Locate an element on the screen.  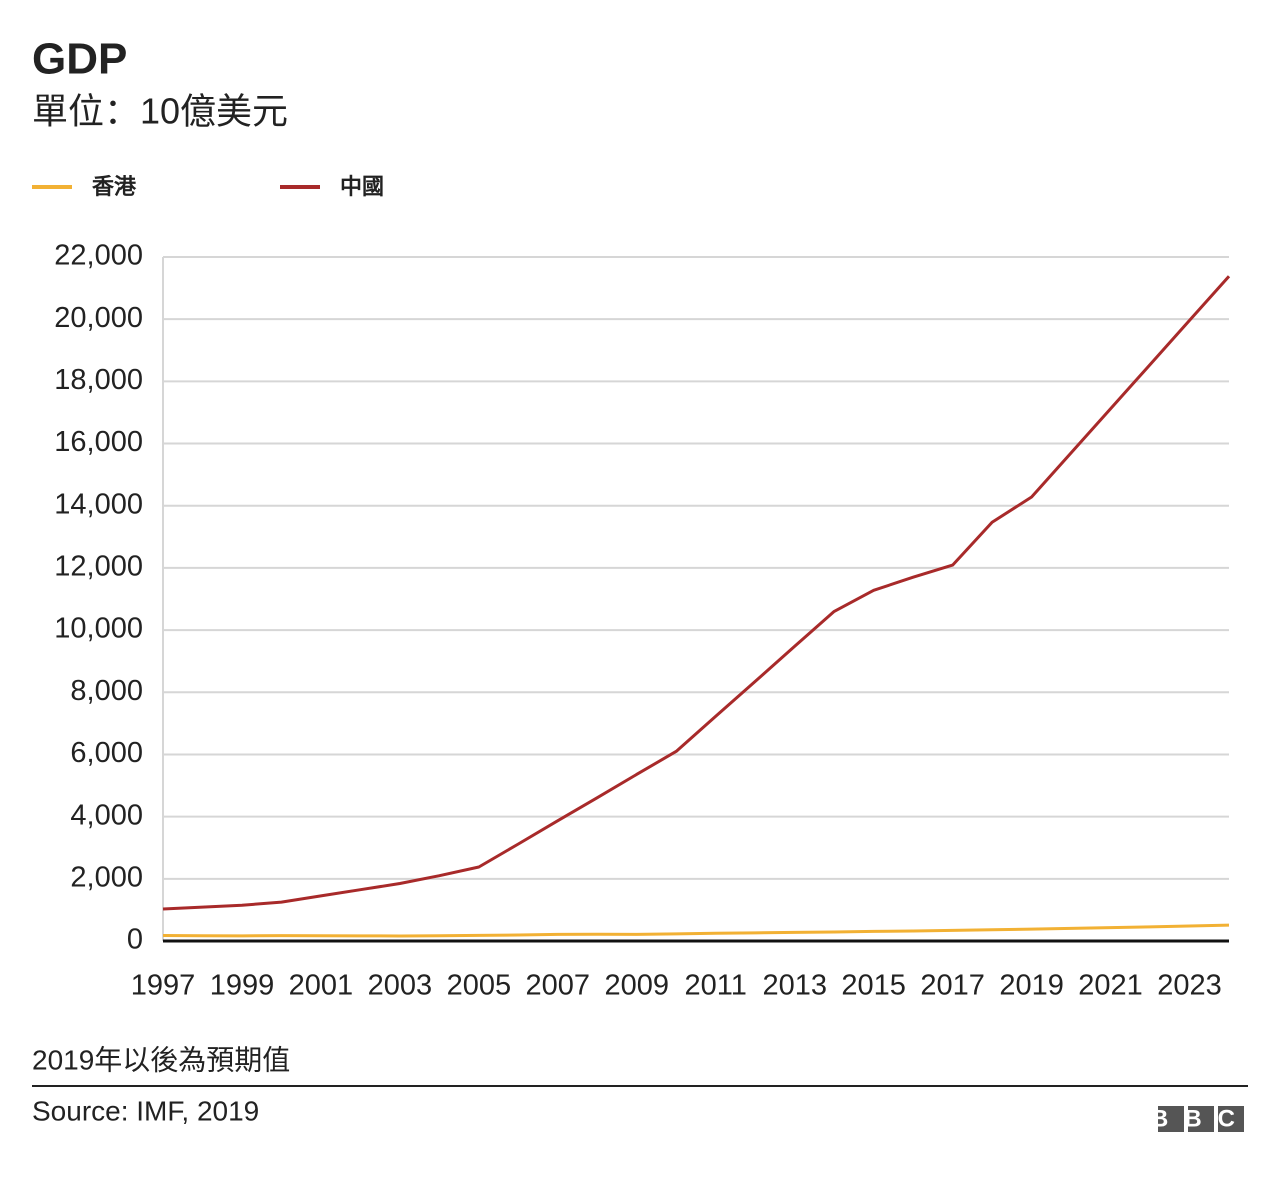
y-tick-label: 10,000 is located at coordinates (98, 629).